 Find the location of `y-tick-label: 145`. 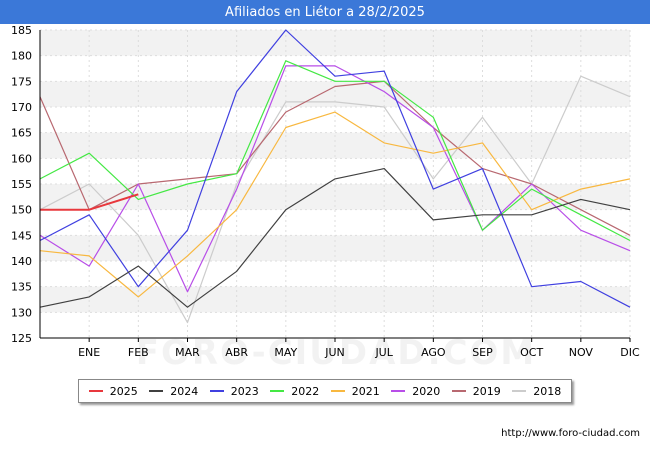

y-tick-label: 145 is located at coordinates (21, 235).